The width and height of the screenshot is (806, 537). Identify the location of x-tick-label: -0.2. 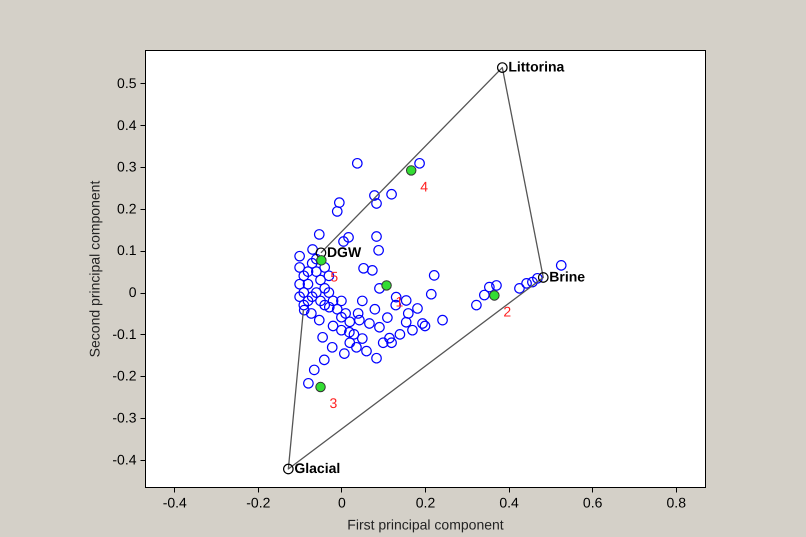
(258, 502).